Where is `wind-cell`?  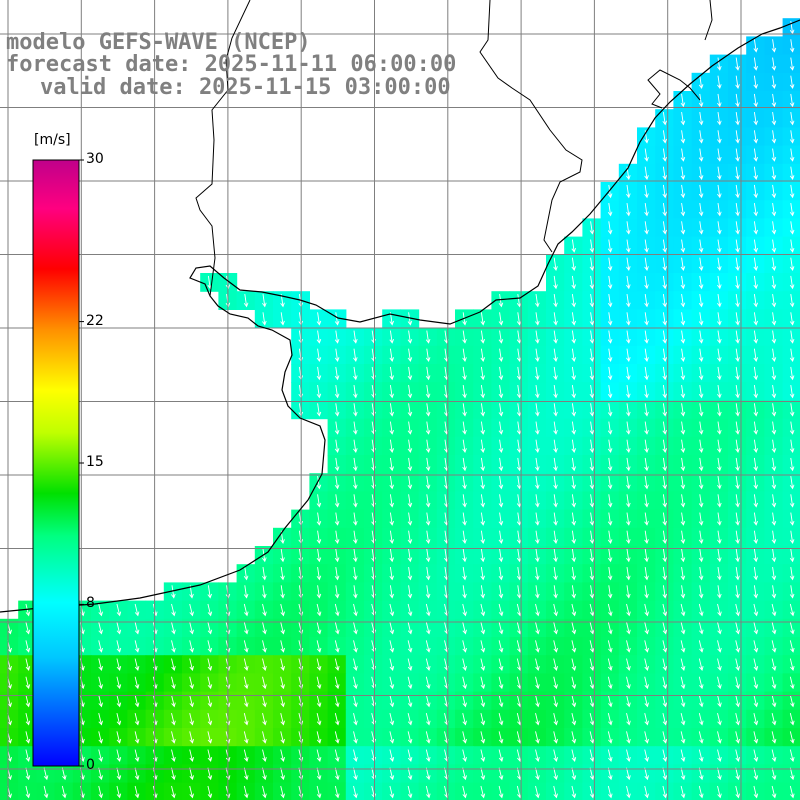 wind-cell is located at coordinates (791, 774).